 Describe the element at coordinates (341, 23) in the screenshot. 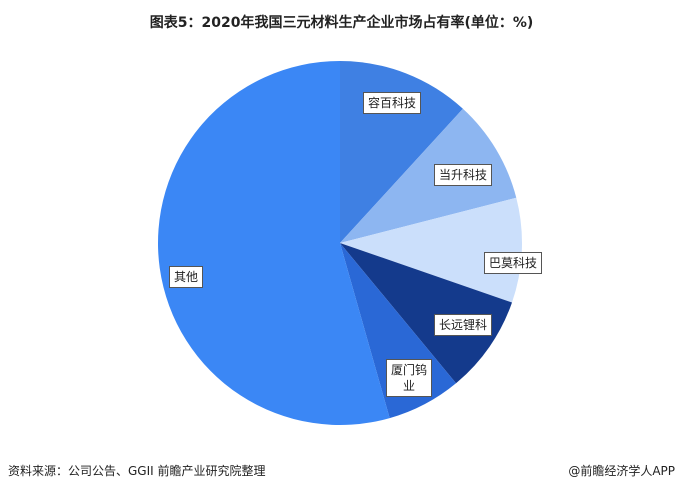

I see `chart-title: 图表5：2020年我国三元材料生产企业市场占有率(单位：%)` at that location.